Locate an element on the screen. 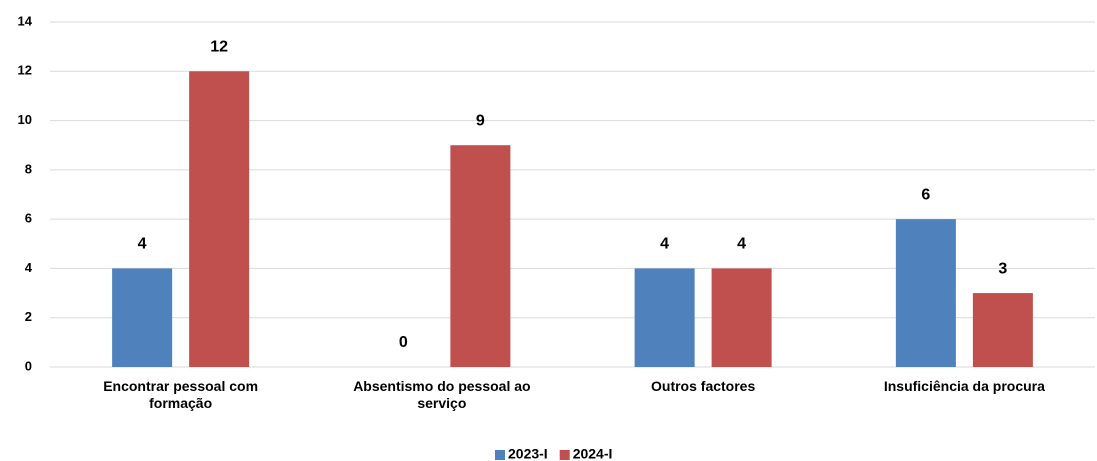 This screenshot has height=461, width=1097. y-tick-label: 12 is located at coordinates (25, 70).